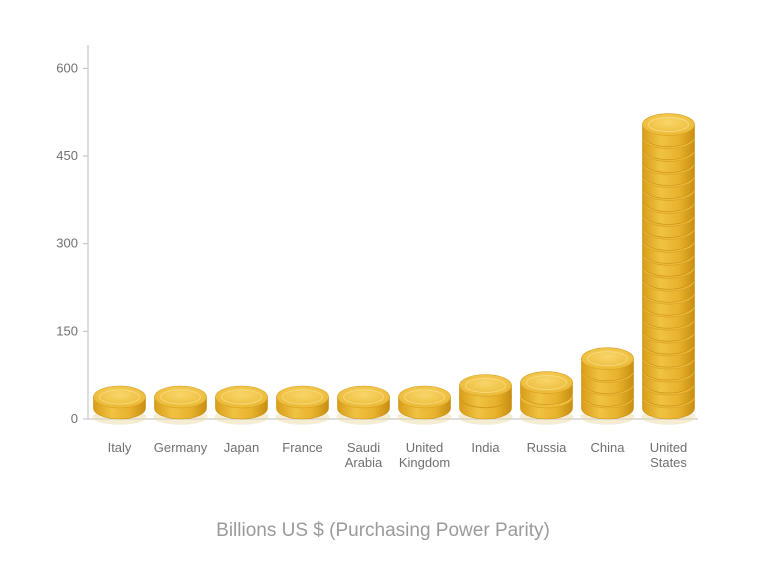  What do you see at coordinates (120, 447) in the screenshot?
I see `x-tick-label: Italy` at bounding box center [120, 447].